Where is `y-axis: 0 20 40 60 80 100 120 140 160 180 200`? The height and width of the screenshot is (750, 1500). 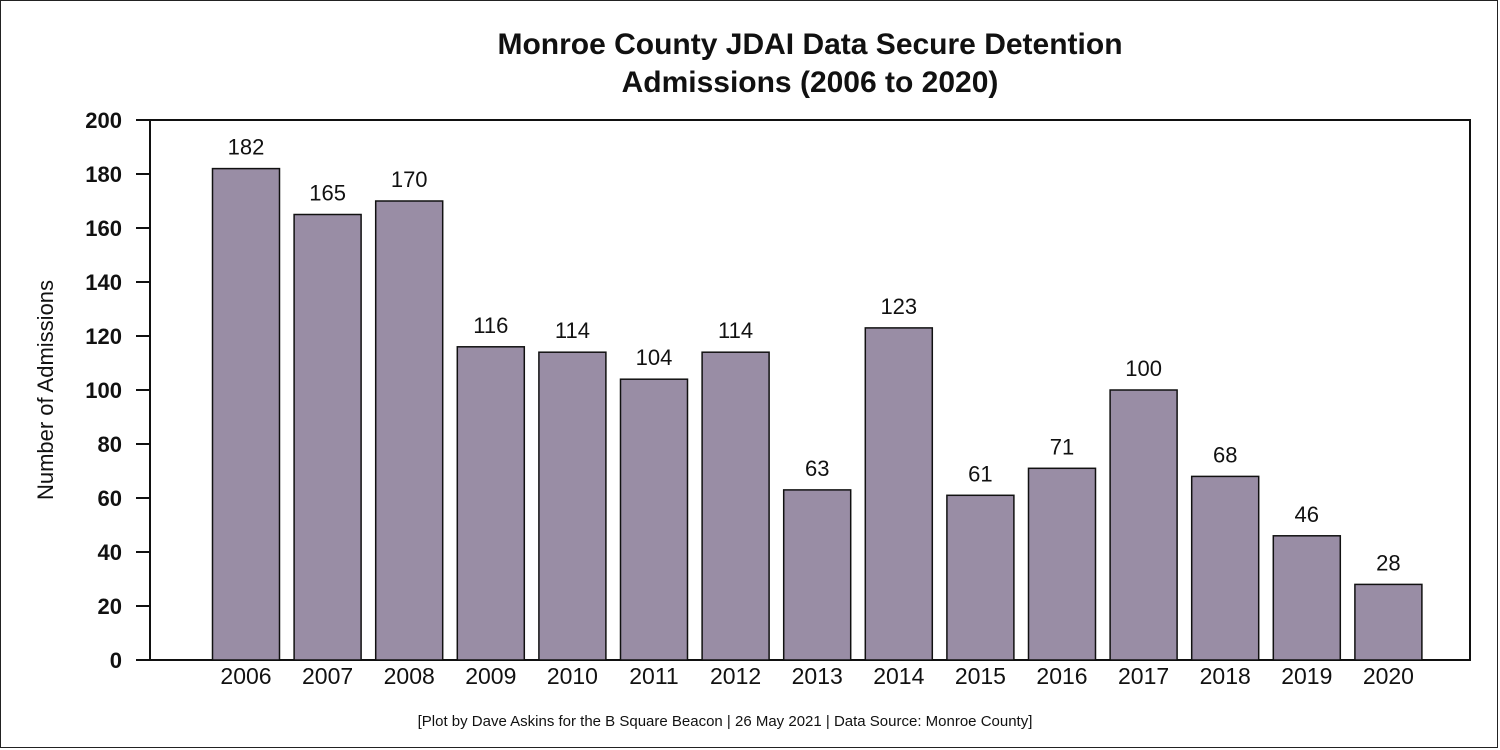
y-axis: 0 20 40 60 80 100 120 140 160 180 200 is located at coordinates (117, 390).